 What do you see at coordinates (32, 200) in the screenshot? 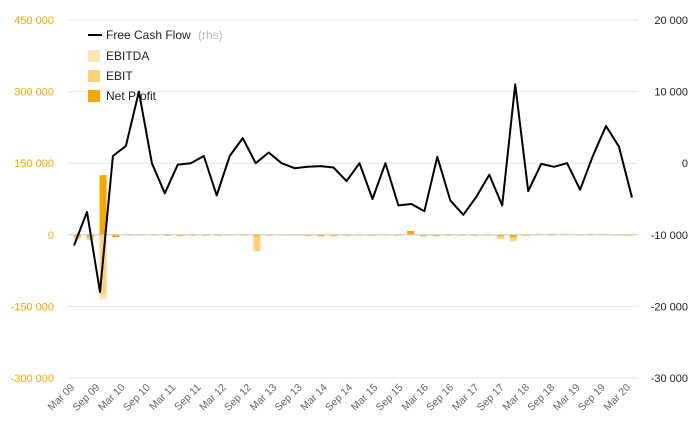
I see `left-axis-ticks: -300 000 -150 000 0 150 000 300 000 450 000` at bounding box center [32, 200].